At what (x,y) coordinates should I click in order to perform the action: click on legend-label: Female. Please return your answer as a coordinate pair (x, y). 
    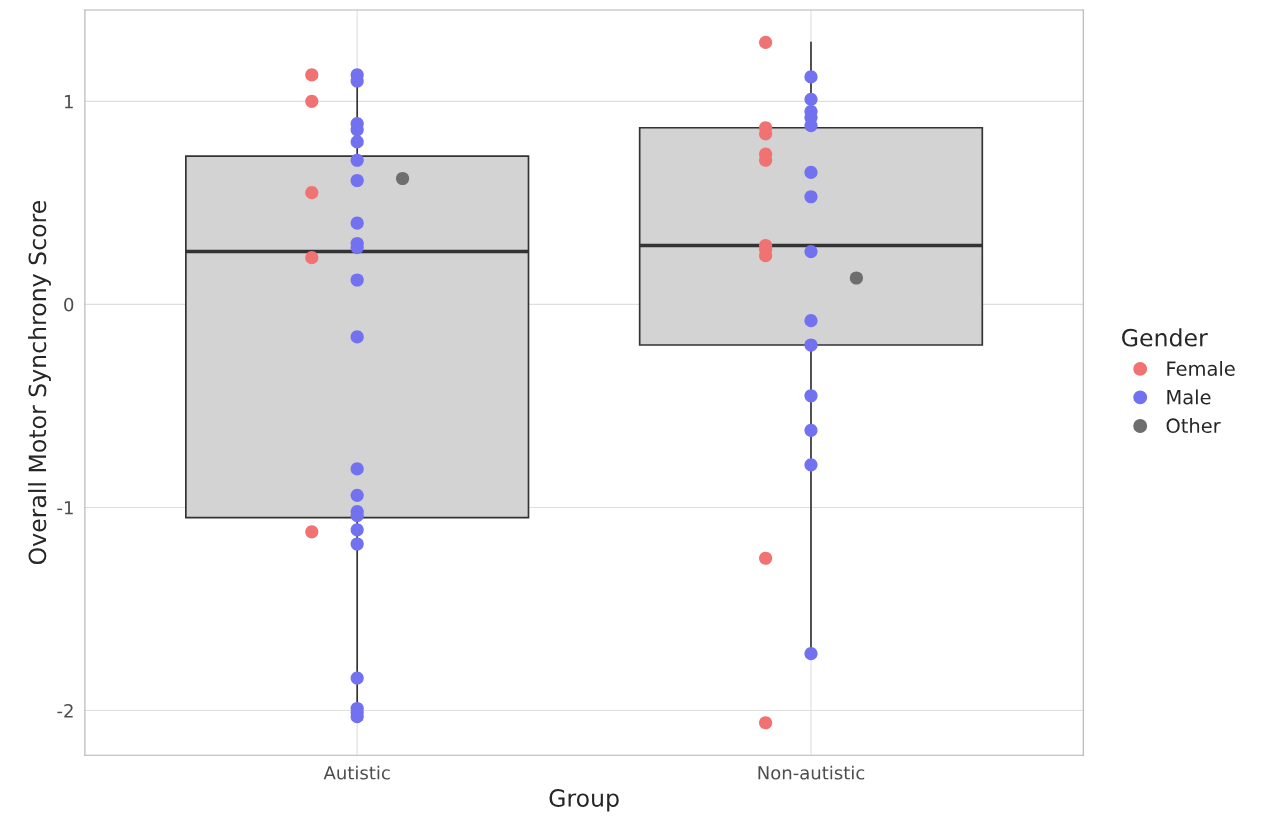
    Looking at the image, I should click on (1201, 368).